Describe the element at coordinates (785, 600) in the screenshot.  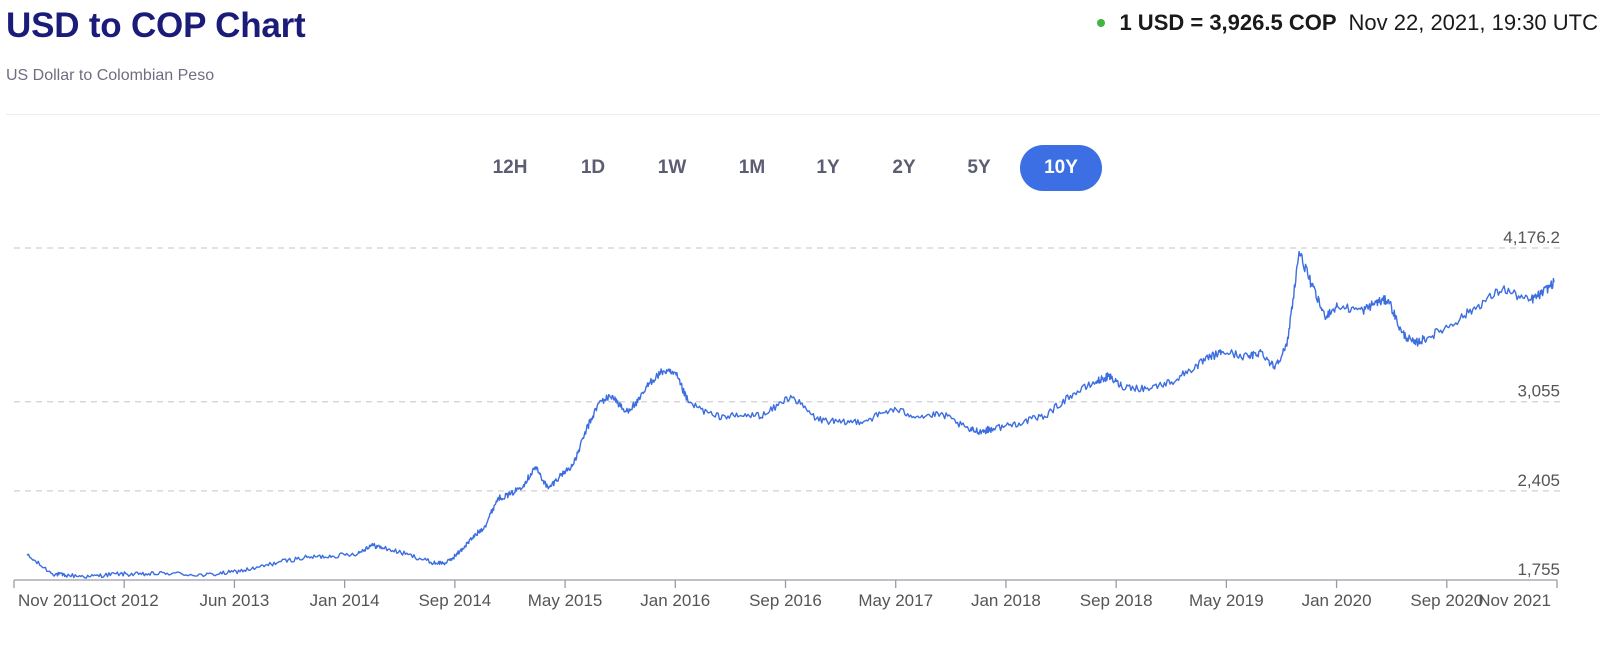
I see `x-tick-label: Sep 2016` at that location.